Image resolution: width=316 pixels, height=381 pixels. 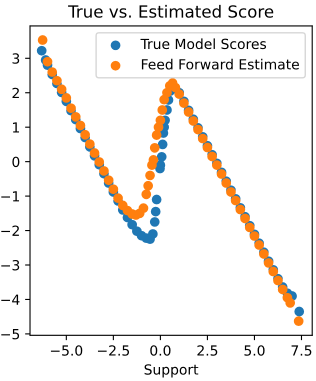 I want to click on x-tick-label: 5.0, so click(x=254, y=350).